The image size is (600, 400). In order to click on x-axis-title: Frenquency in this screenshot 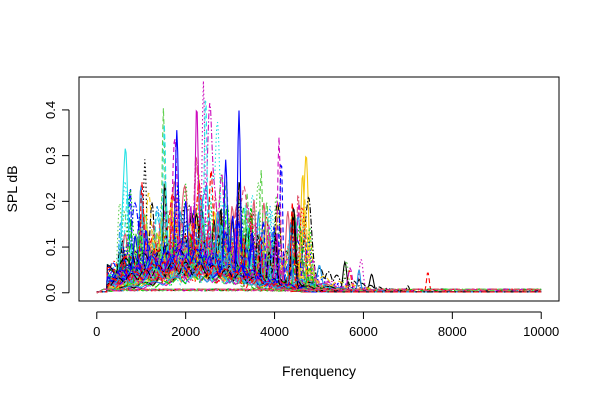, I will do `click(319, 371)`.